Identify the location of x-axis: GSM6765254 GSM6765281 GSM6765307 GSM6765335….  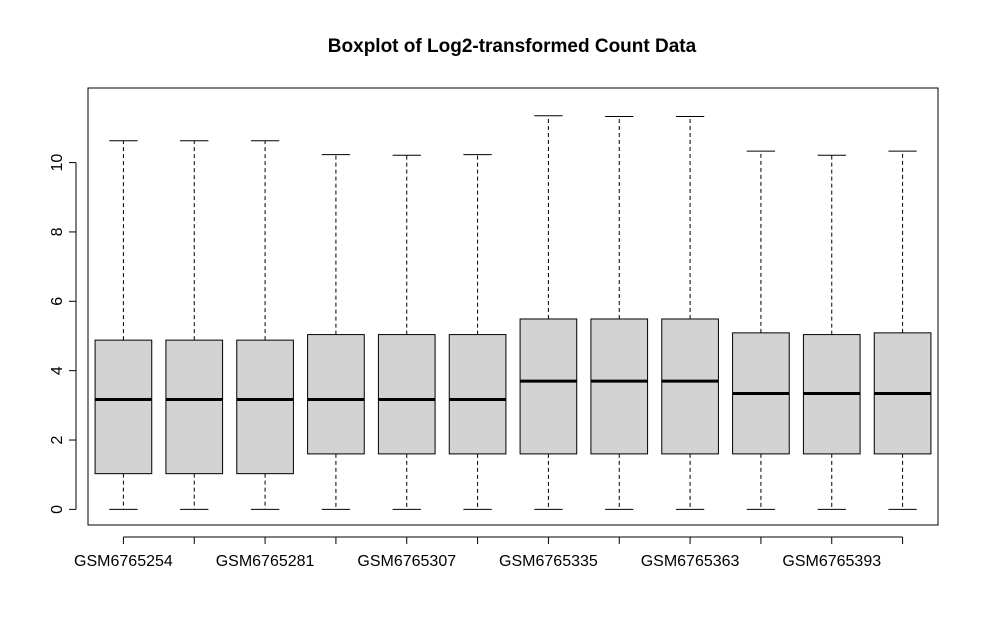
(489, 553).